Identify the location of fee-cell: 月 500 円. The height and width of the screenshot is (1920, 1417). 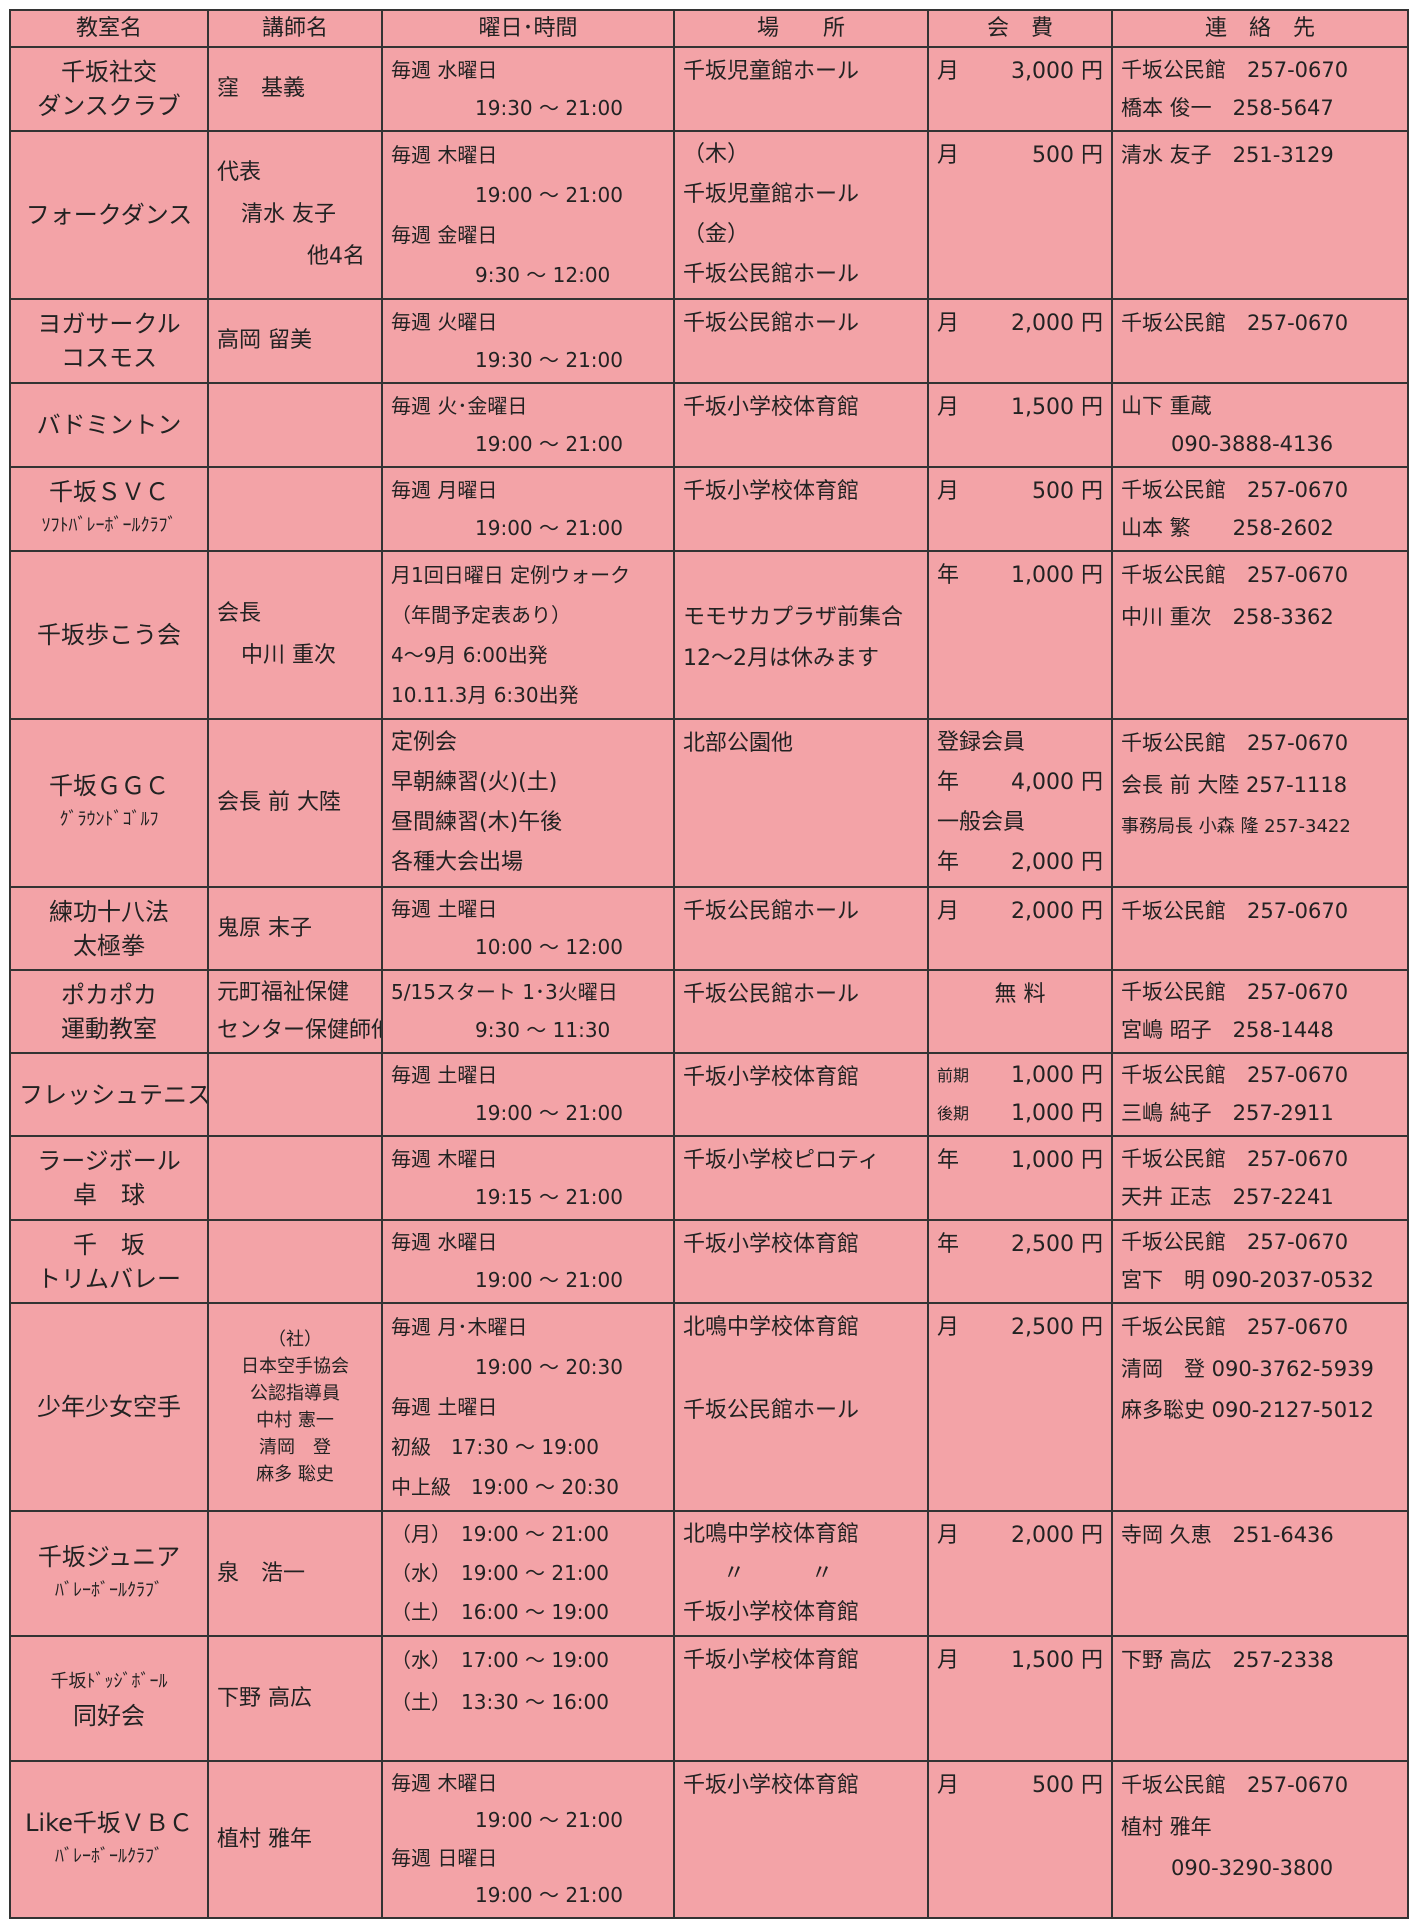
(1020, 509).